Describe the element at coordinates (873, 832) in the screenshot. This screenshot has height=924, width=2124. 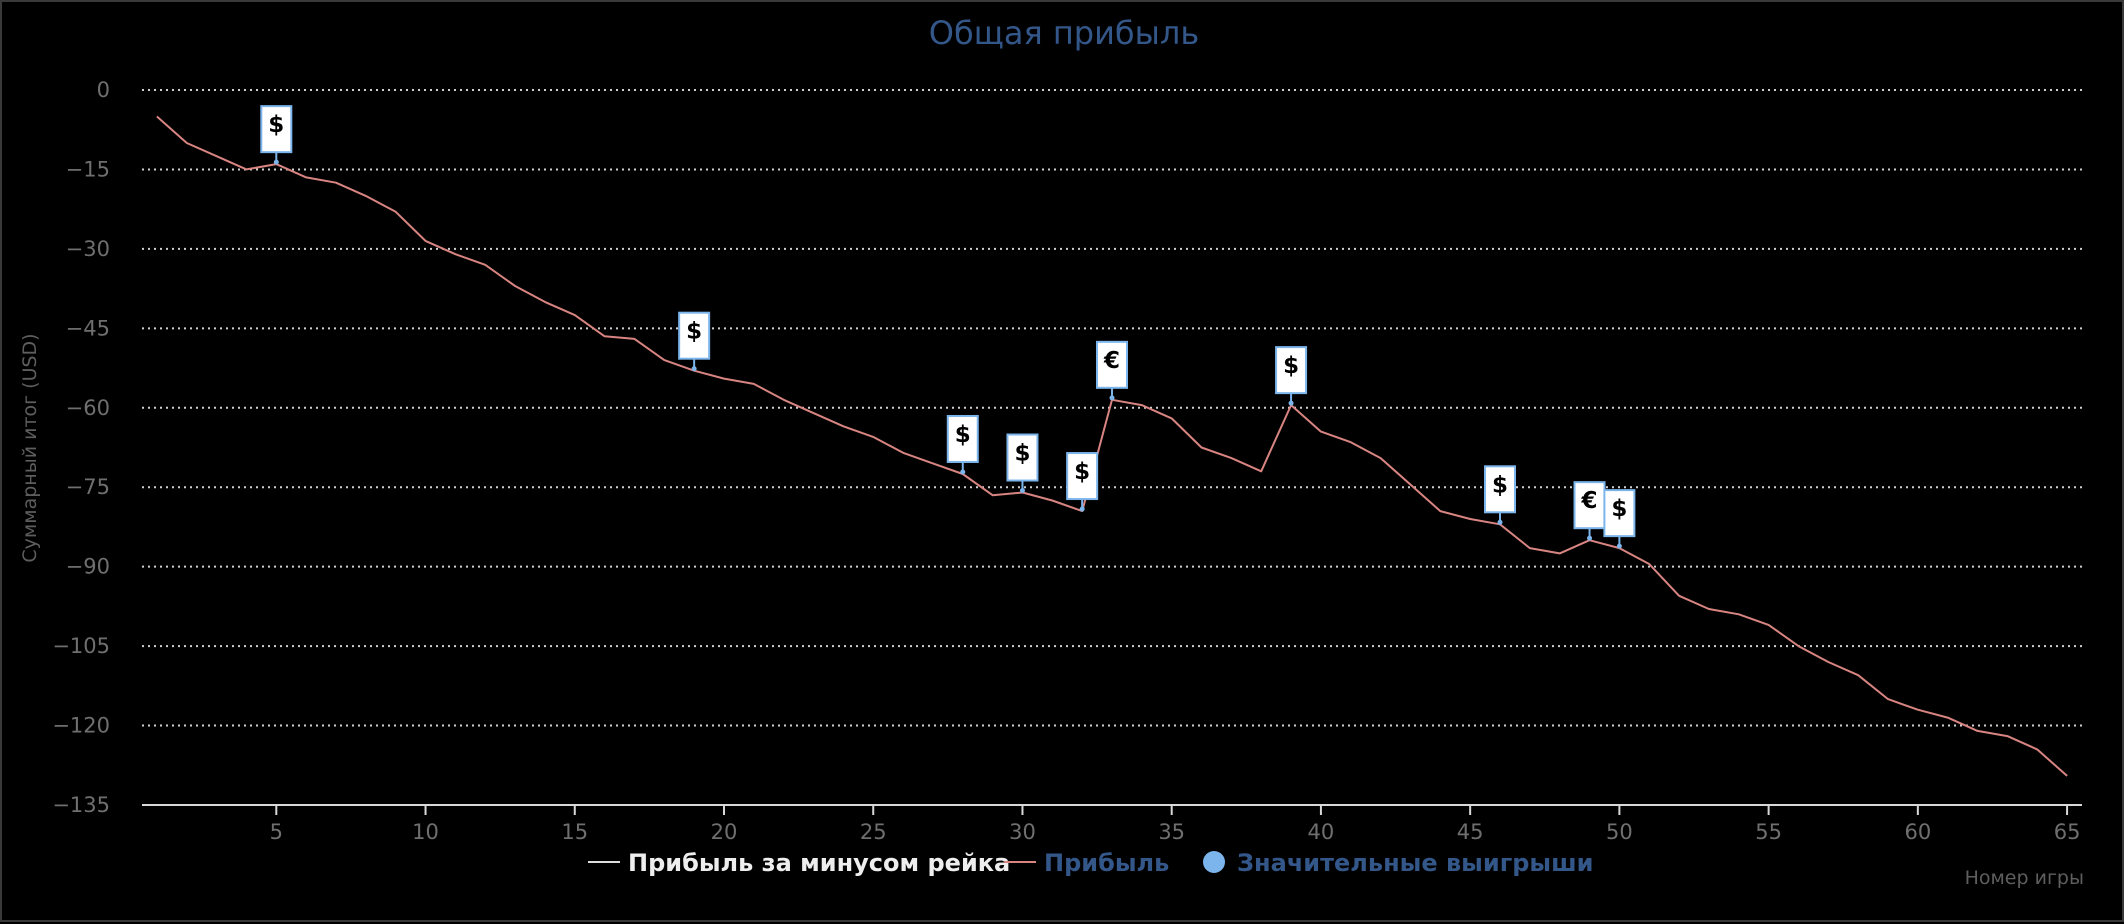
I see `x-tick-label: 25` at that location.